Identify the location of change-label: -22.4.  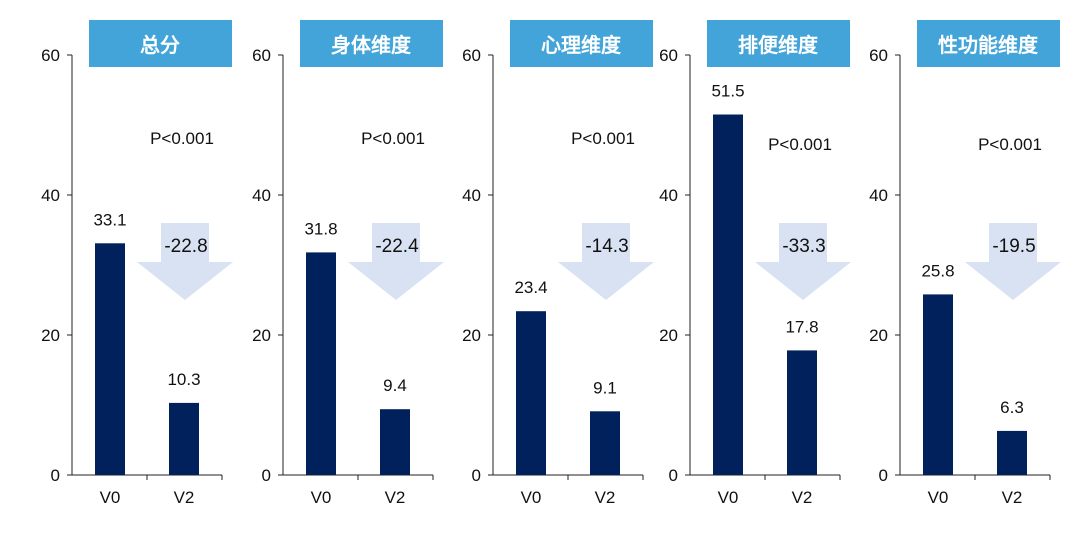
(397, 246).